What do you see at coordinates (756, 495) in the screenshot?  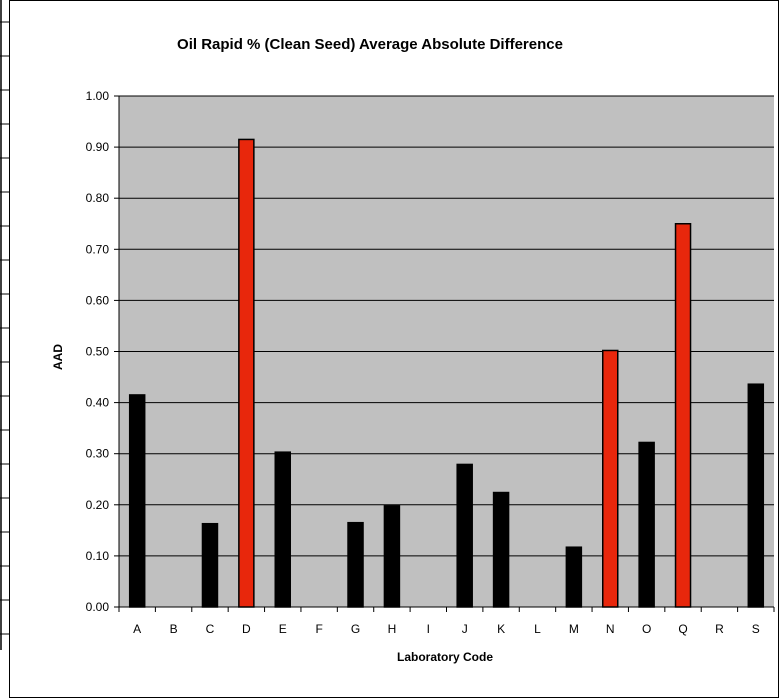 I see `bar-s` at bounding box center [756, 495].